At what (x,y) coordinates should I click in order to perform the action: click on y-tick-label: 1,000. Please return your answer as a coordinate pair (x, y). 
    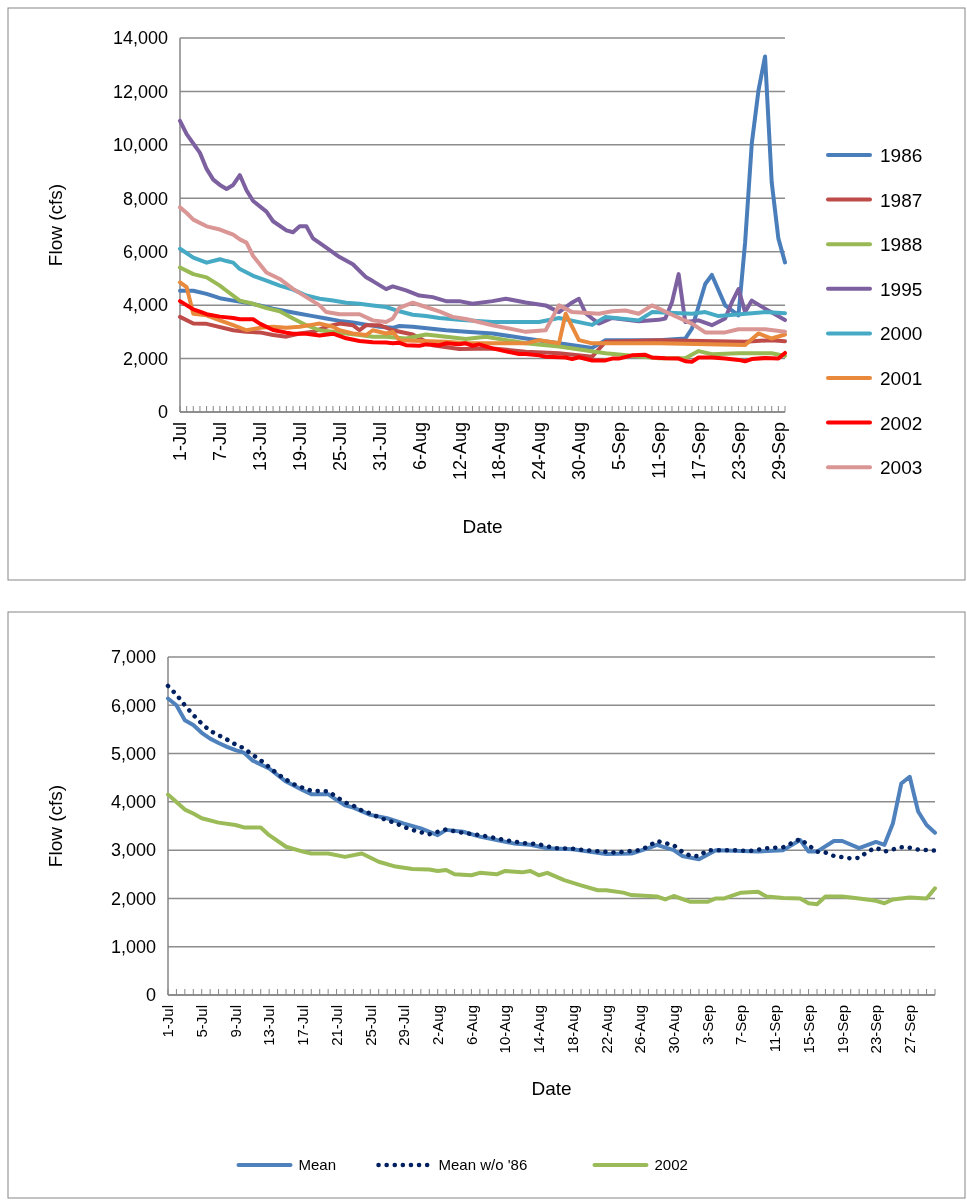
    Looking at the image, I should click on (133, 947).